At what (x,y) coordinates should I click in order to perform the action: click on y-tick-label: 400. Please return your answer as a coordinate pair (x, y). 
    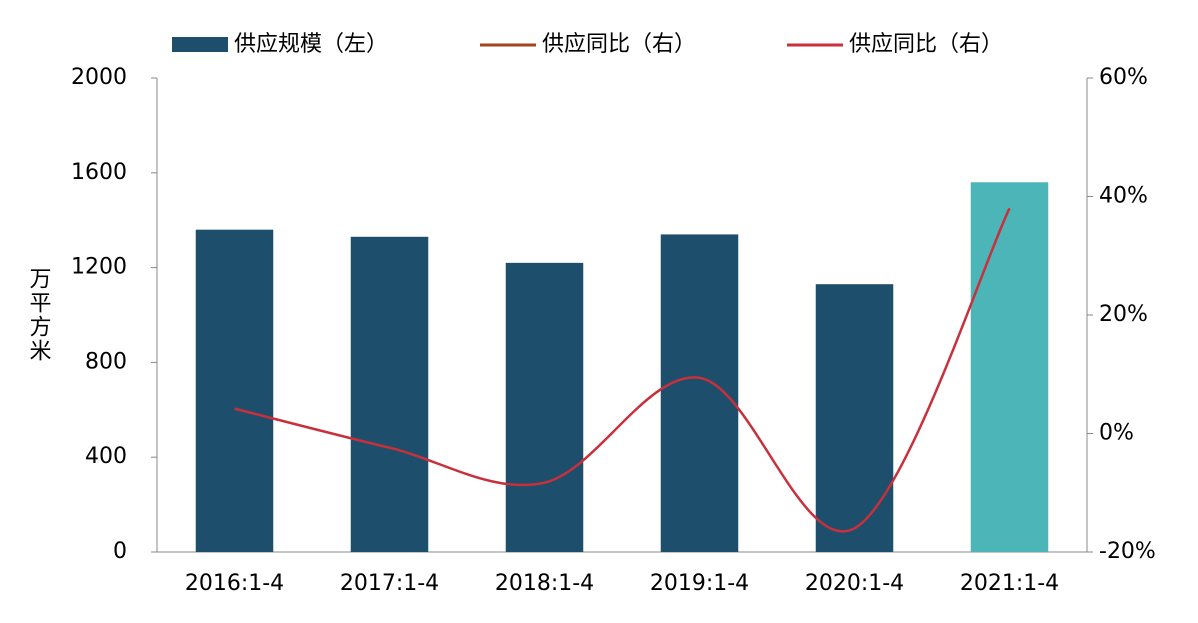
    Looking at the image, I should click on (106, 456).